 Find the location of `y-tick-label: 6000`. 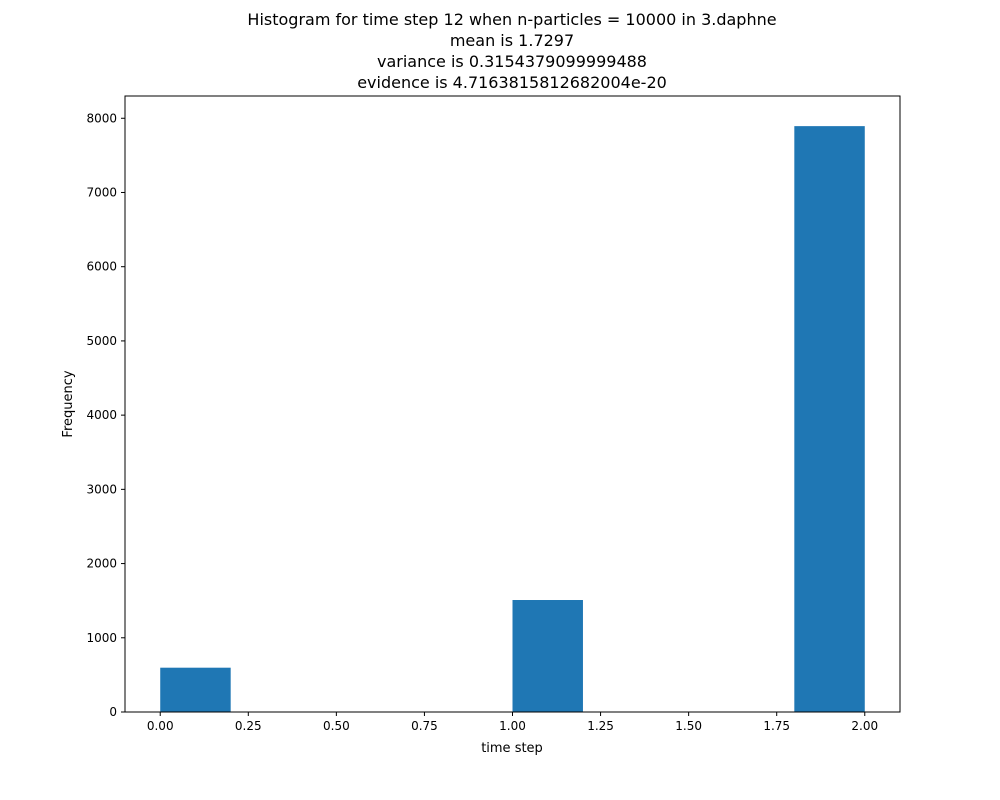

y-tick-label: 6000 is located at coordinates (101, 267).